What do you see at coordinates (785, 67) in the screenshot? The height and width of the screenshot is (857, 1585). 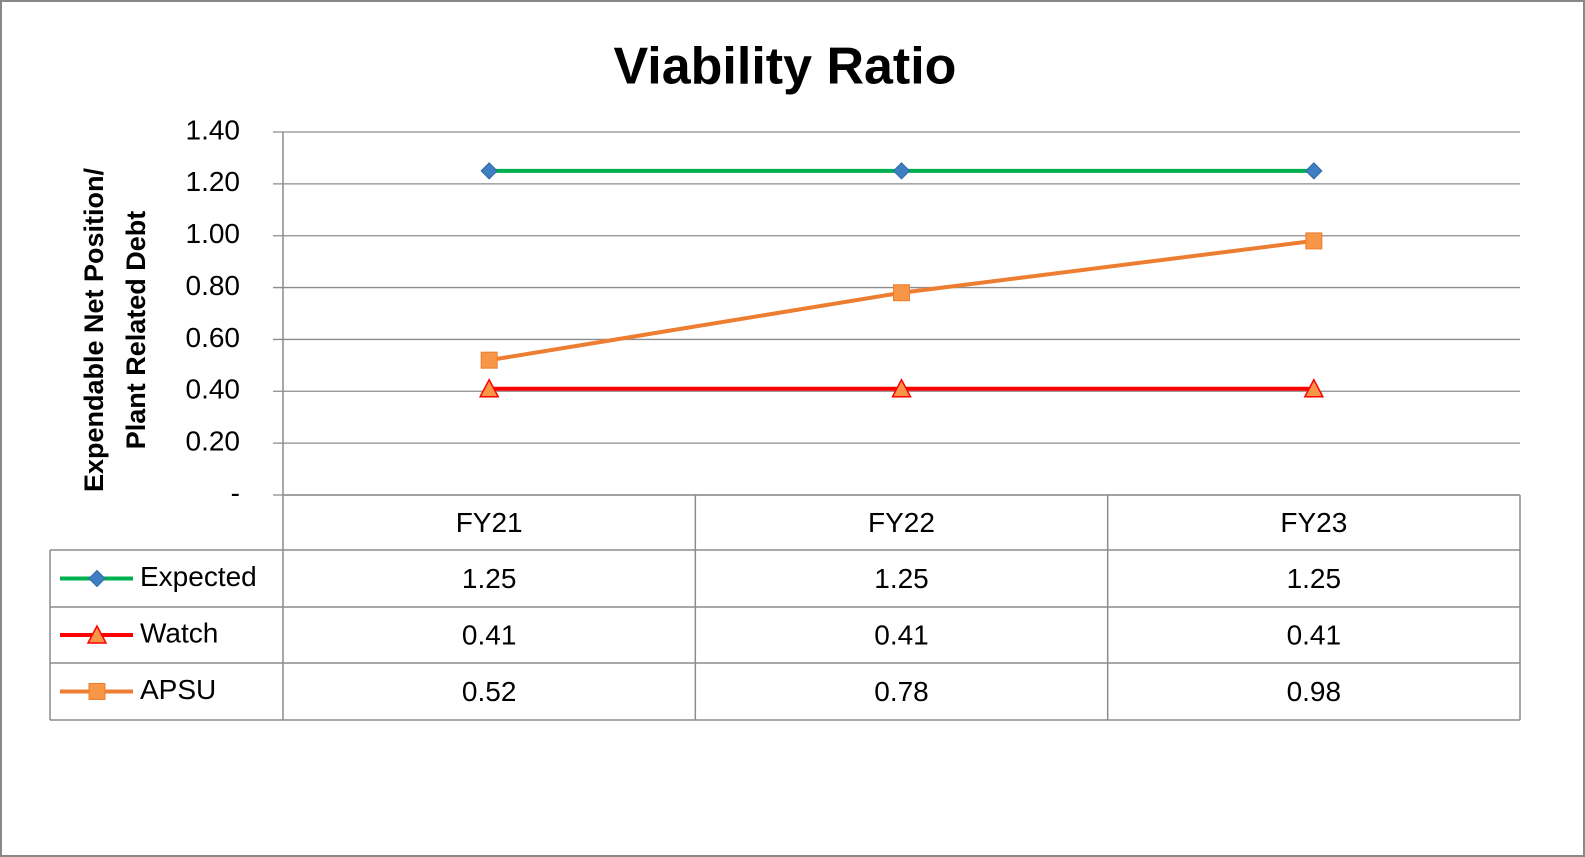 I see `chart-title: Viability Ratio` at bounding box center [785, 67].